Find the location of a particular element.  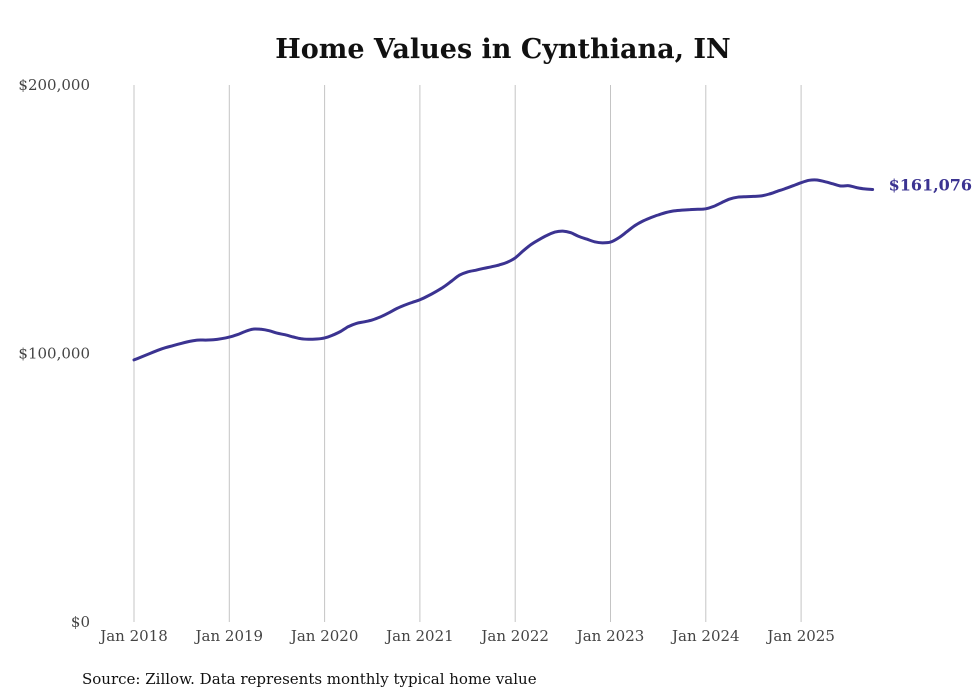

y-tick-label: $200,000 is located at coordinates (54, 85).